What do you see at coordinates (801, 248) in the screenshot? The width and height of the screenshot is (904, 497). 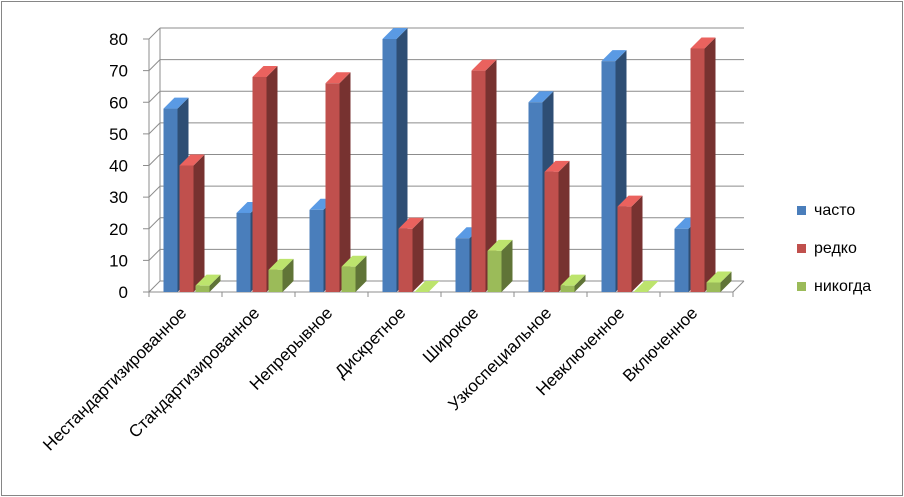 I see `legend-swatch-rarely` at bounding box center [801, 248].